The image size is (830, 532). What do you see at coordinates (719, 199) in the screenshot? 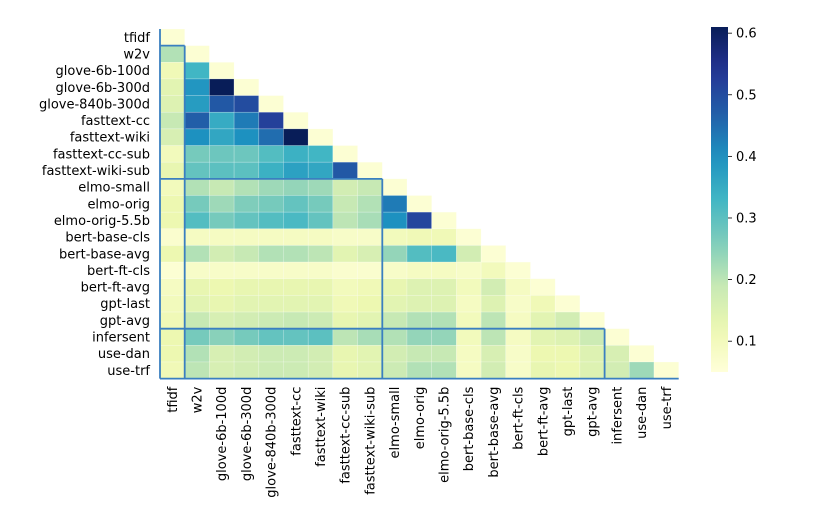
I see `colorbar-gradient` at bounding box center [719, 199].